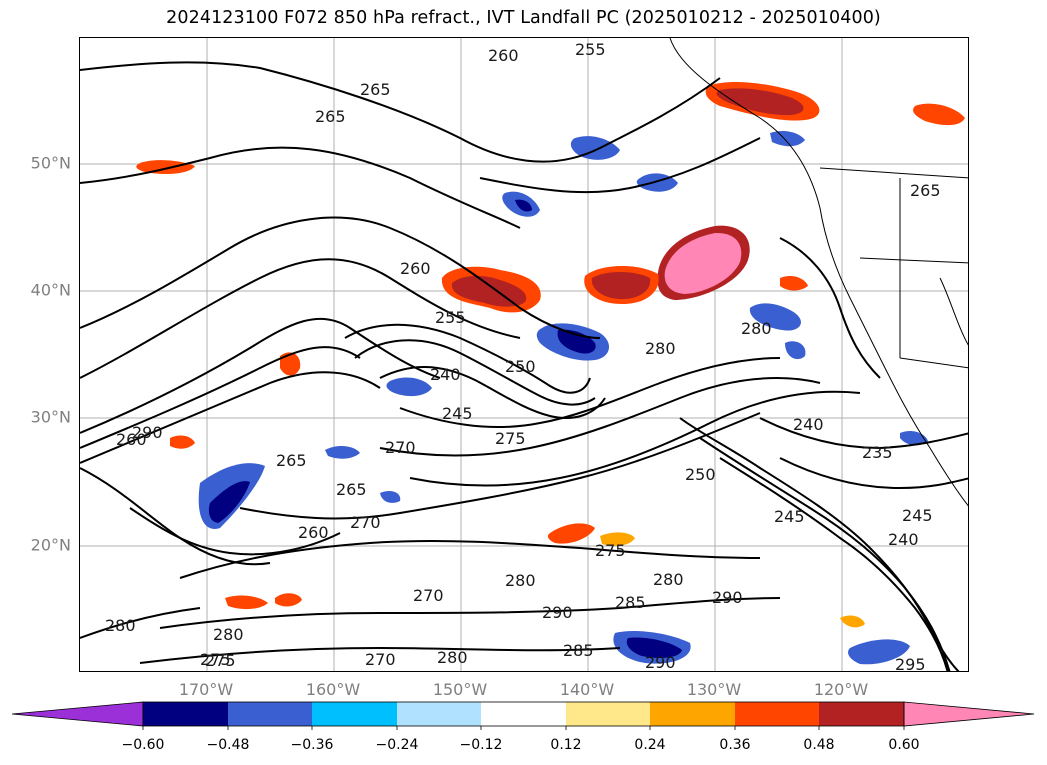  I want to click on colorbar-tick-label: −0.48, so click(228, 745).